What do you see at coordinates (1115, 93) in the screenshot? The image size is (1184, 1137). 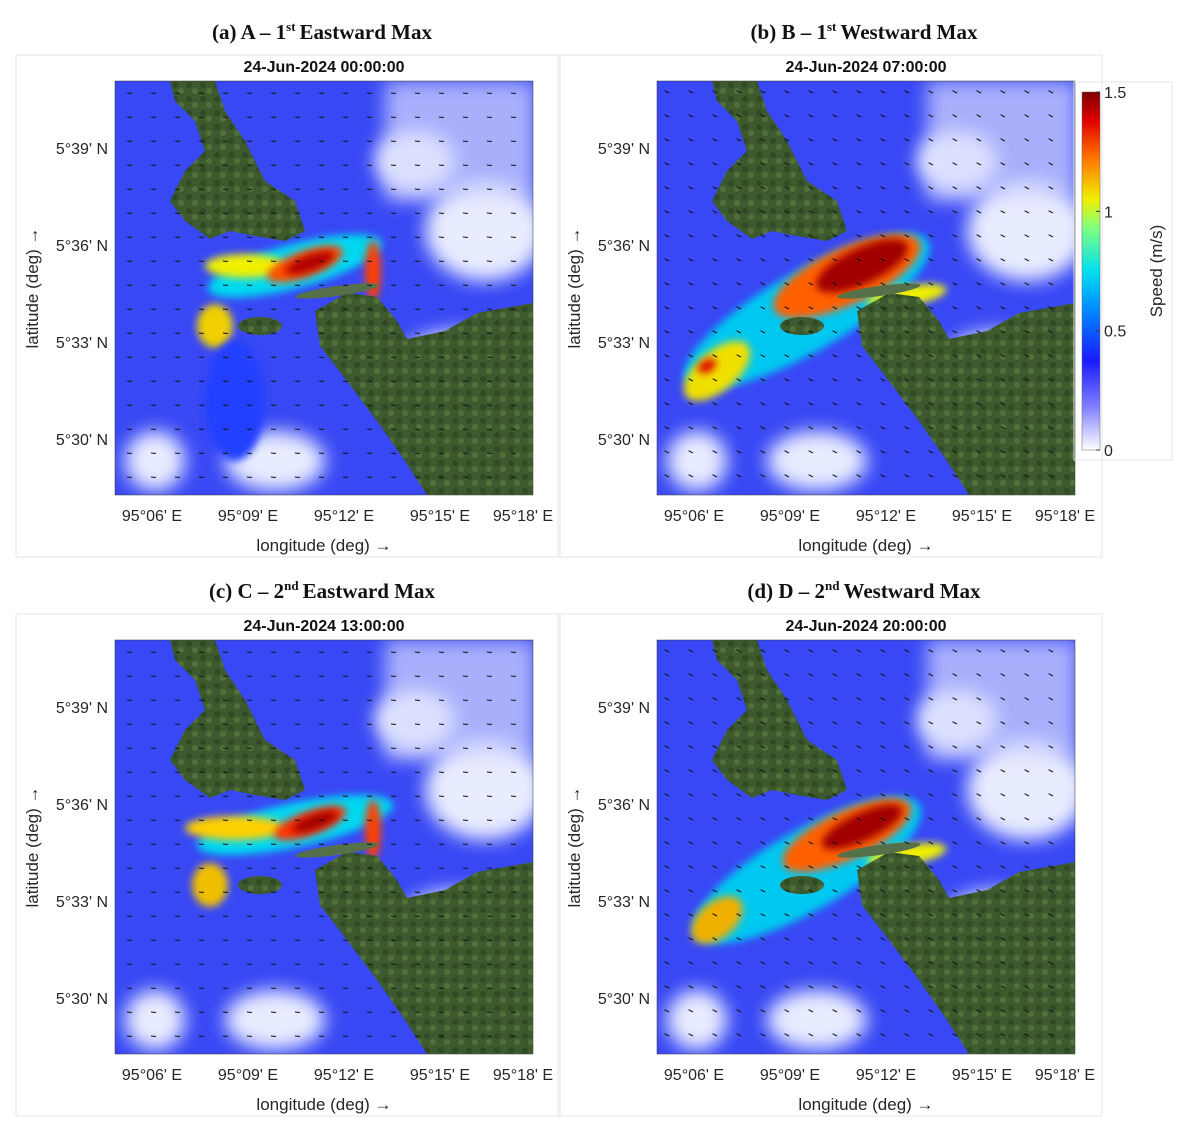 I see `colorbar-tick-label: 1.5` at bounding box center [1115, 93].